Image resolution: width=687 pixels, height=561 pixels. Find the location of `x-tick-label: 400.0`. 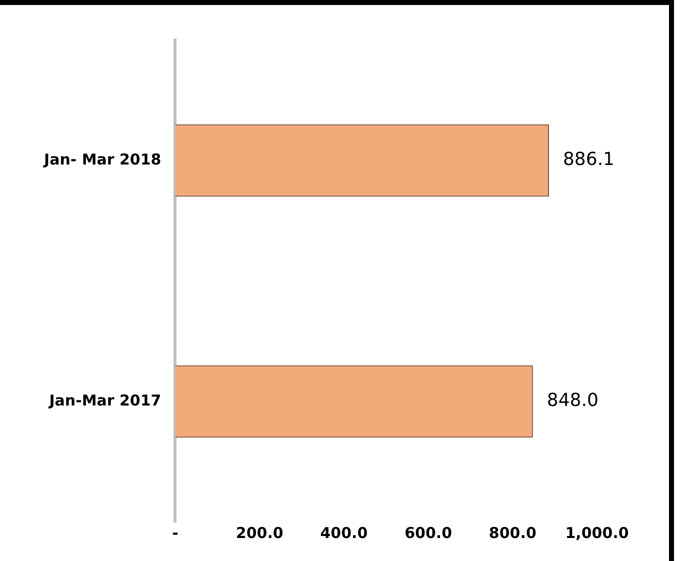

x-tick-label: 400.0 is located at coordinates (344, 533).